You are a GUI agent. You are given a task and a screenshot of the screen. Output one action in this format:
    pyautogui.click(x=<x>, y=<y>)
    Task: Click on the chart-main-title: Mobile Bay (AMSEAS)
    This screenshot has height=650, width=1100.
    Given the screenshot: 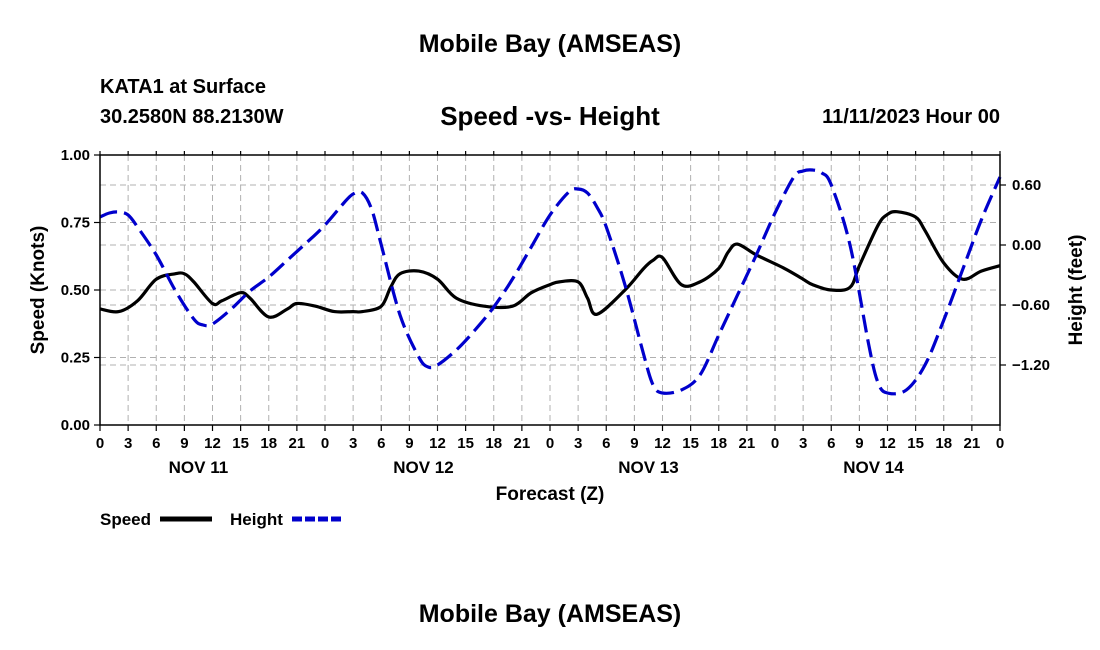 What is the action you would take?
    pyautogui.click(x=550, y=44)
    